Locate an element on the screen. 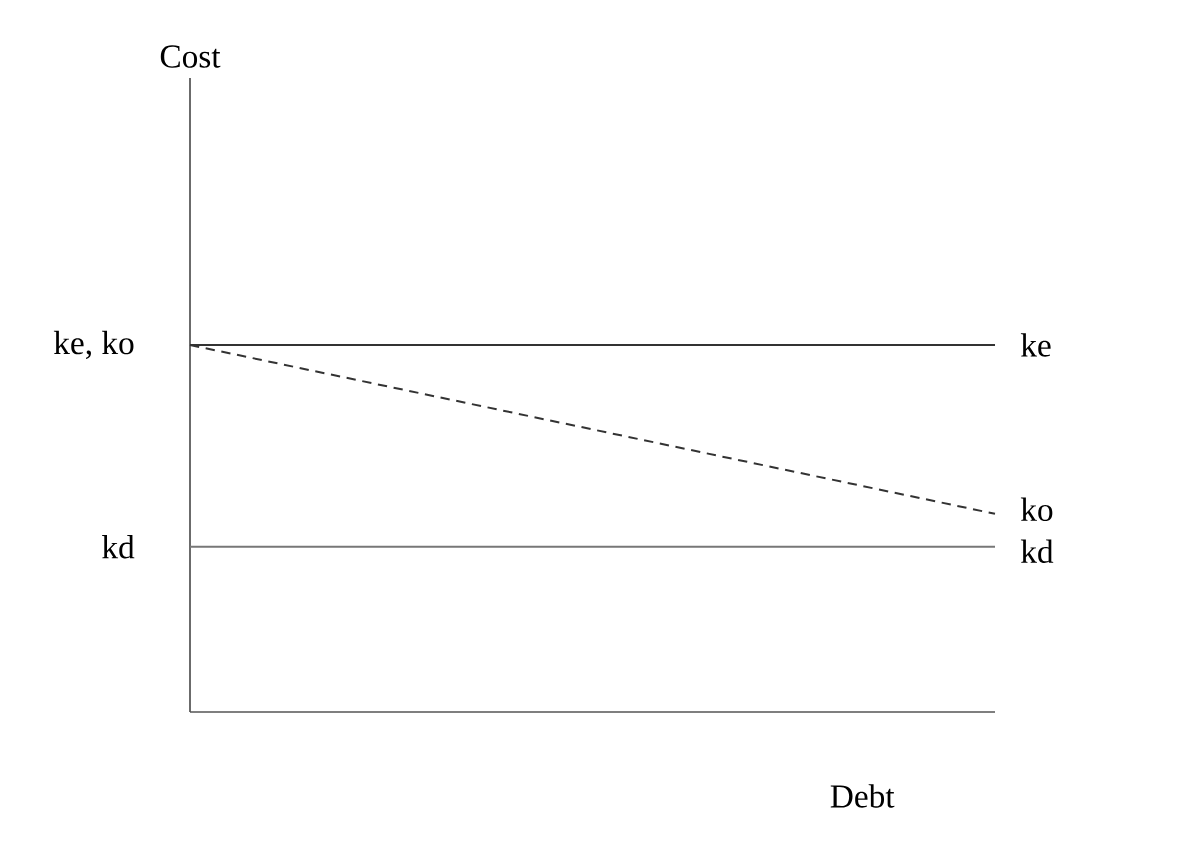 The image size is (1184, 842). series-label: ko is located at coordinates (1036, 509).